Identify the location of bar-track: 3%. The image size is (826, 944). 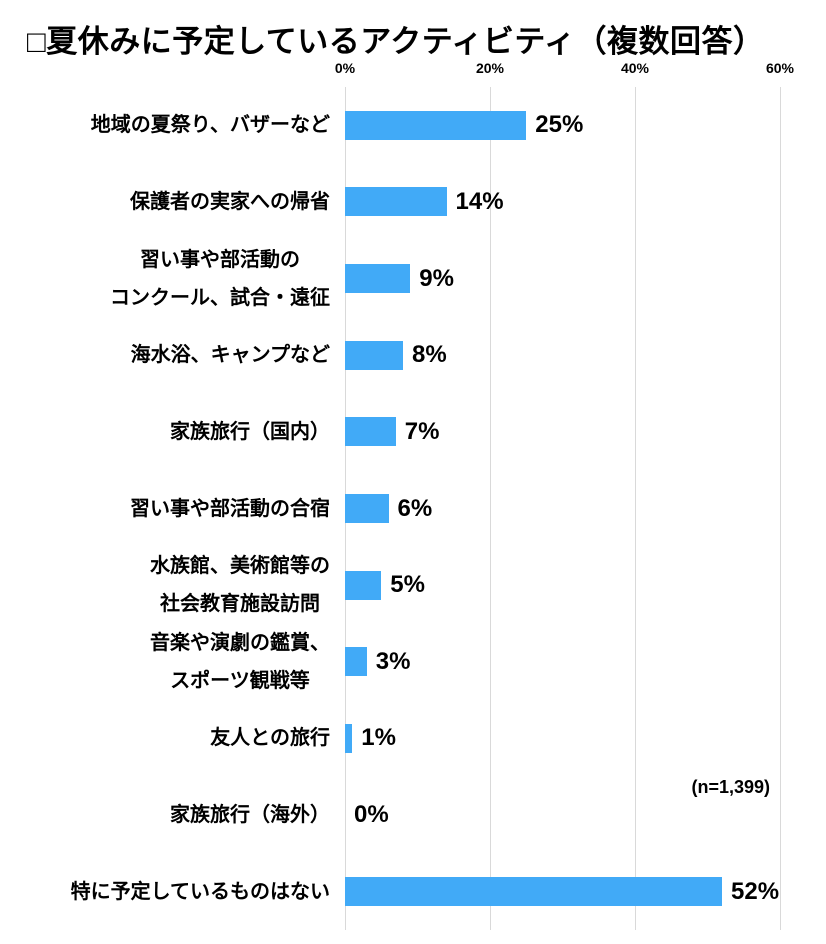
(585, 661).